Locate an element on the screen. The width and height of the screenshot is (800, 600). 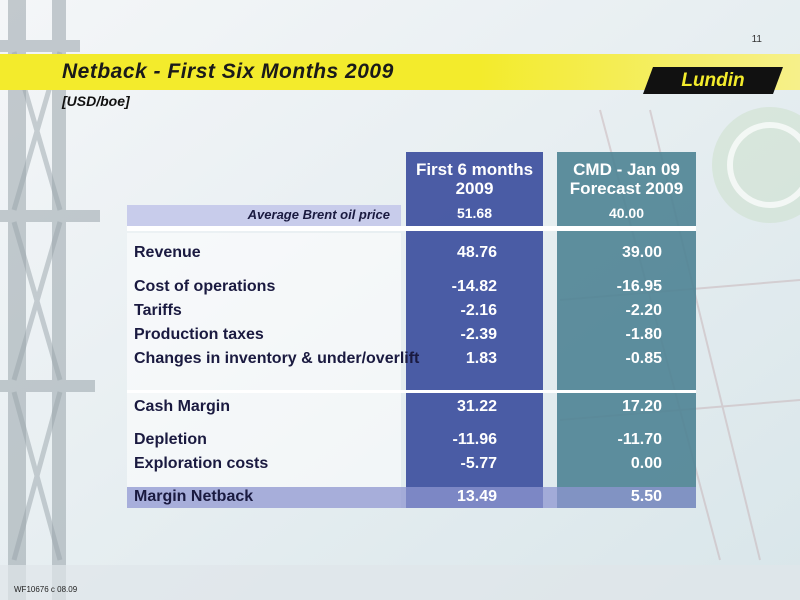
depletion-first-6-months: -11.96 is located at coordinates (474, 439).